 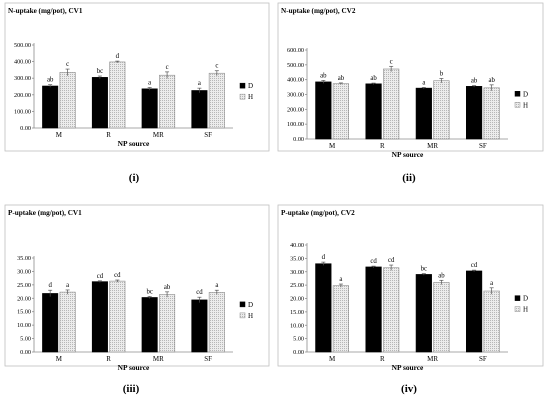 I want to click on panel-label: (iii), so click(x=131, y=389).